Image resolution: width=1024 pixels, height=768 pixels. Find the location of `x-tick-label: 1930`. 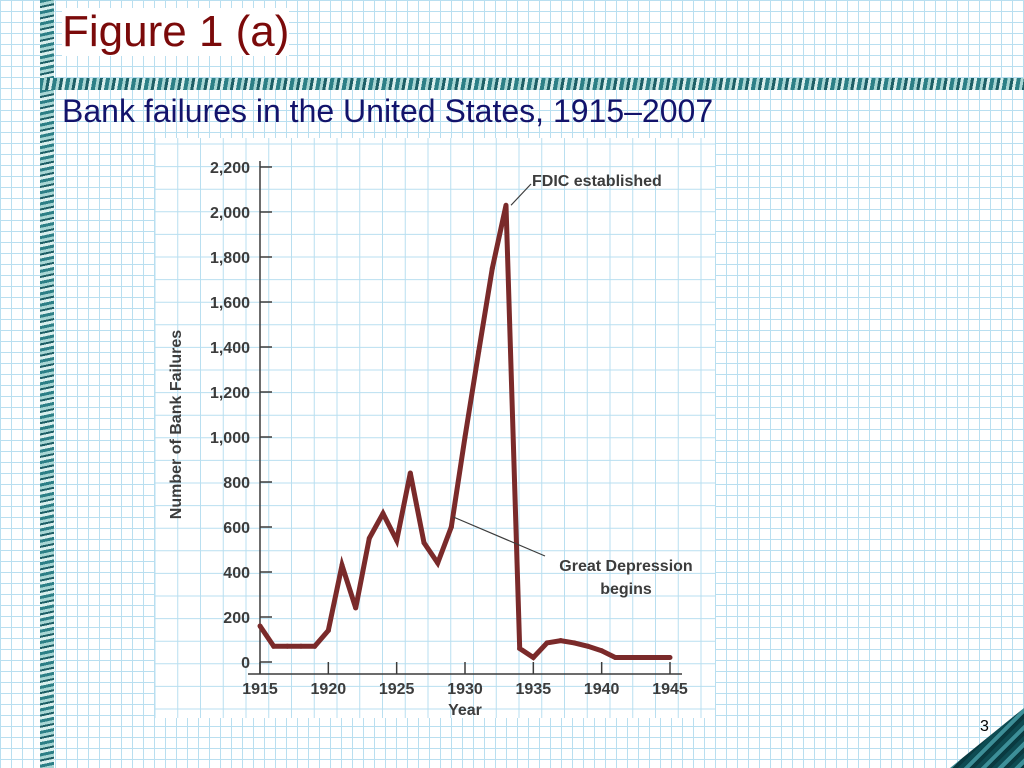

x-tick-label: 1930 is located at coordinates (465, 689).